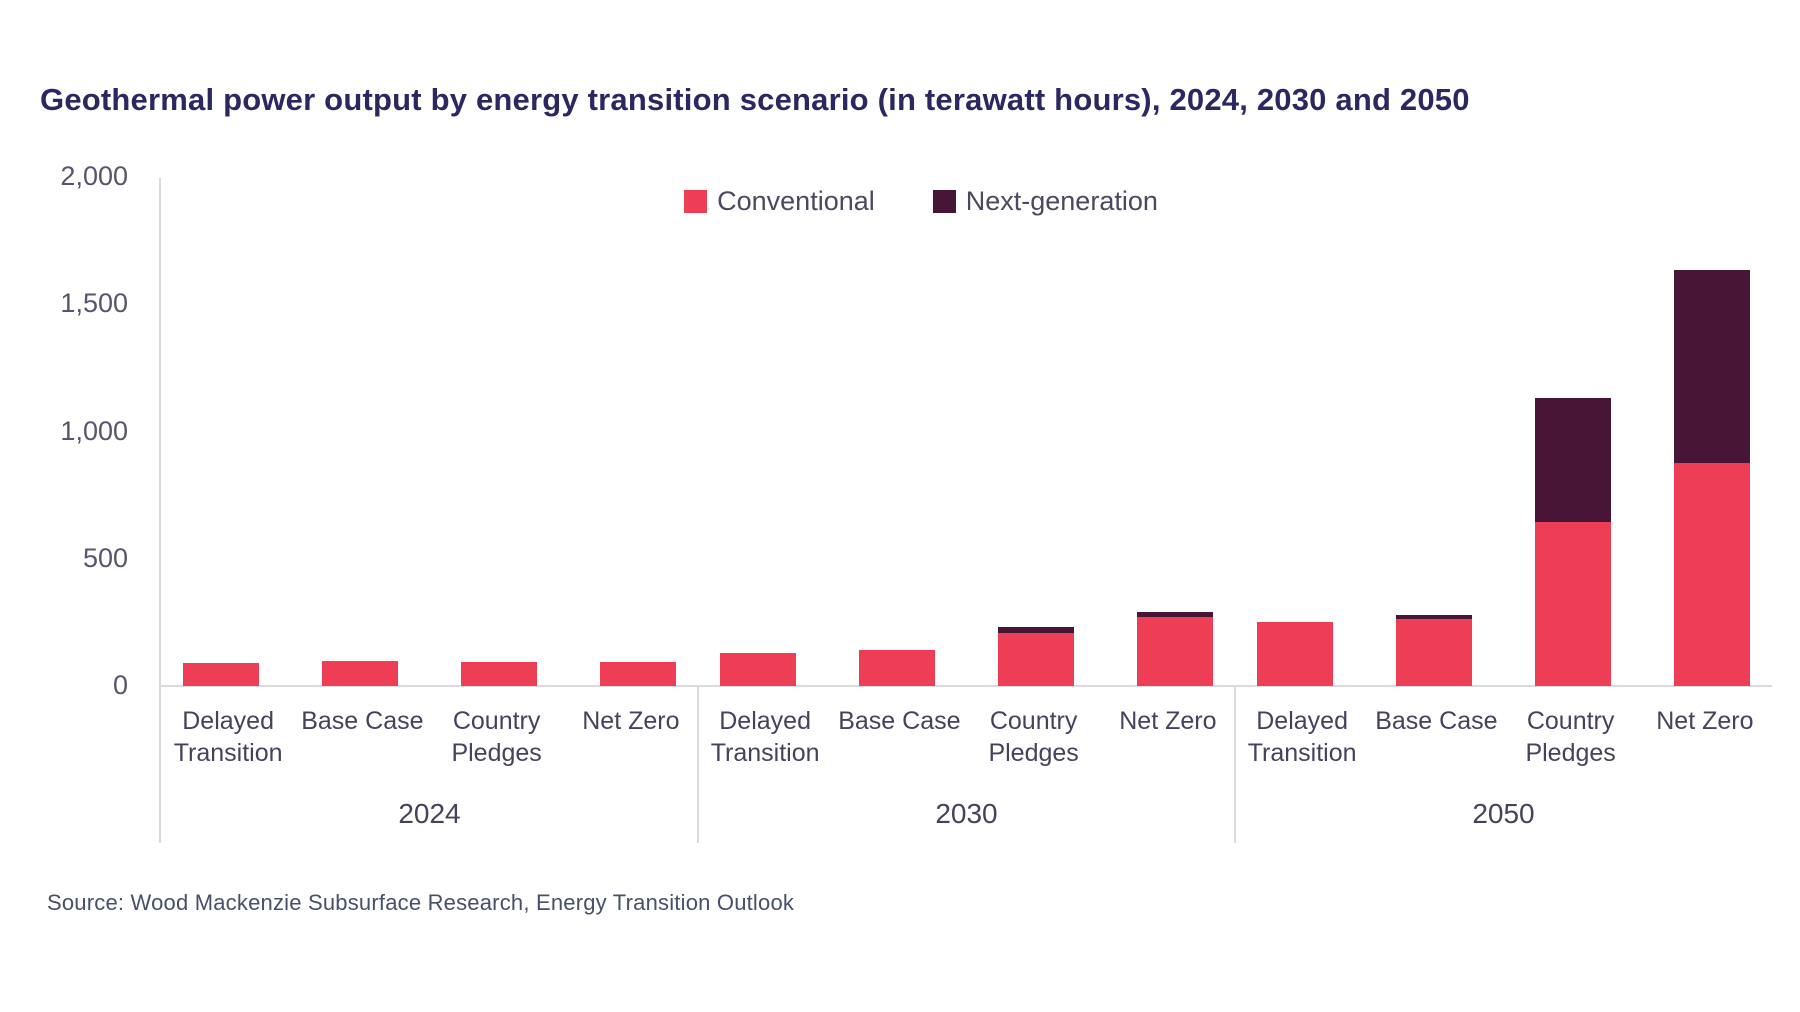 The width and height of the screenshot is (1800, 1012). What do you see at coordinates (965, 686) in the screenshot?
I see `x-axis-line` at bounding box center [965, 686].